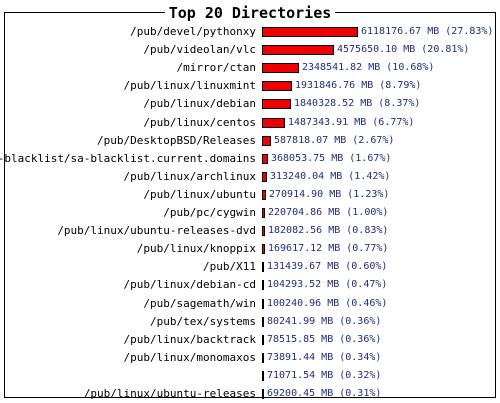  Describe the element at coordinates (196, 249) in the screenshot. I see `category-label: /pub/linux/knoppix` at that location.